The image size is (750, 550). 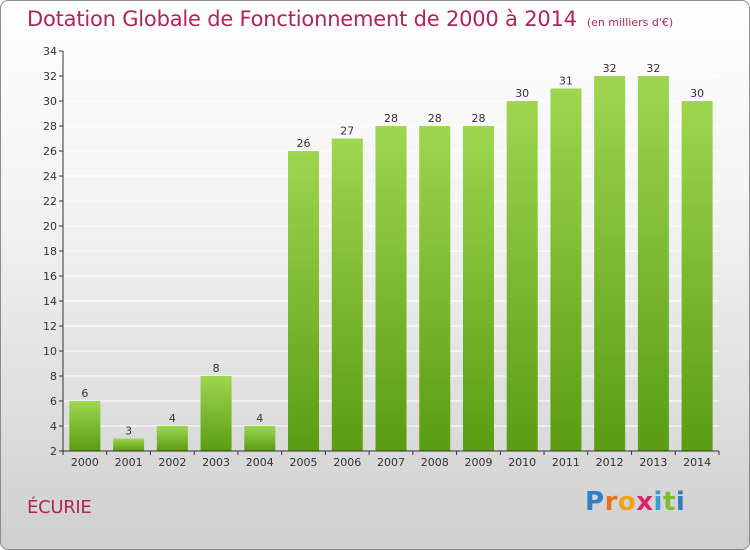 What do you see at coordinates (645, 502) in the screenshot?
I see `logo-letter: x` at bounding box center [645, 502].